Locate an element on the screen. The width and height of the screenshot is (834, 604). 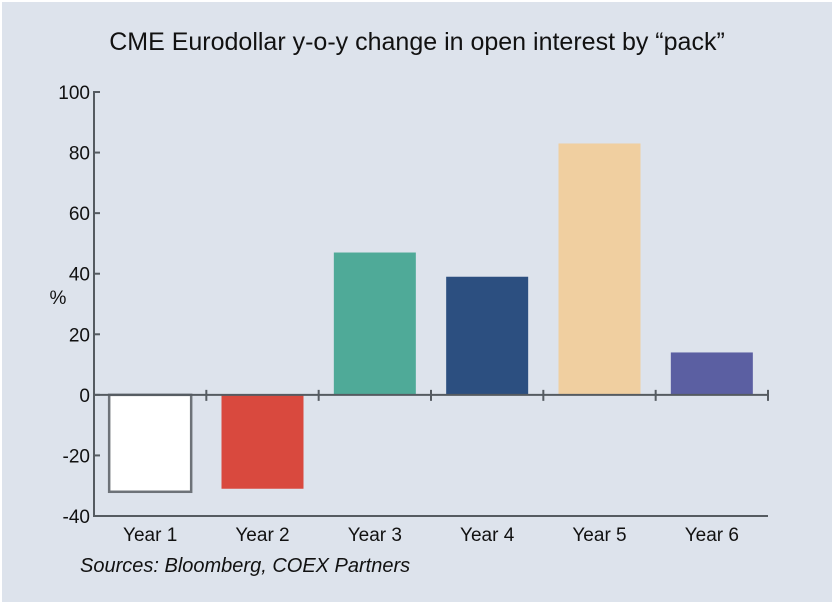
y-tick-label: 80 is located at coordinates (79, 154).